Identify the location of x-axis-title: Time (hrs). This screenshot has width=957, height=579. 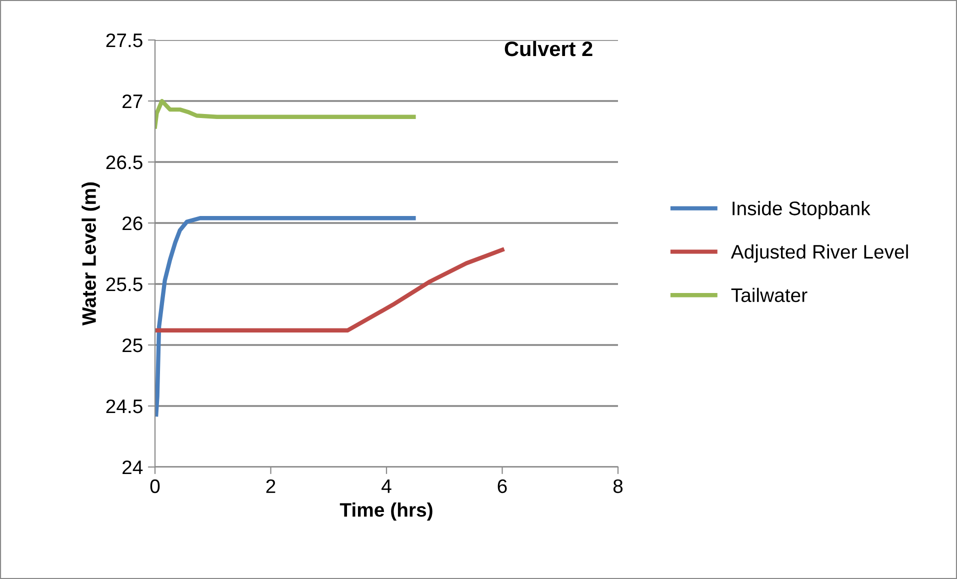
(386, 511).